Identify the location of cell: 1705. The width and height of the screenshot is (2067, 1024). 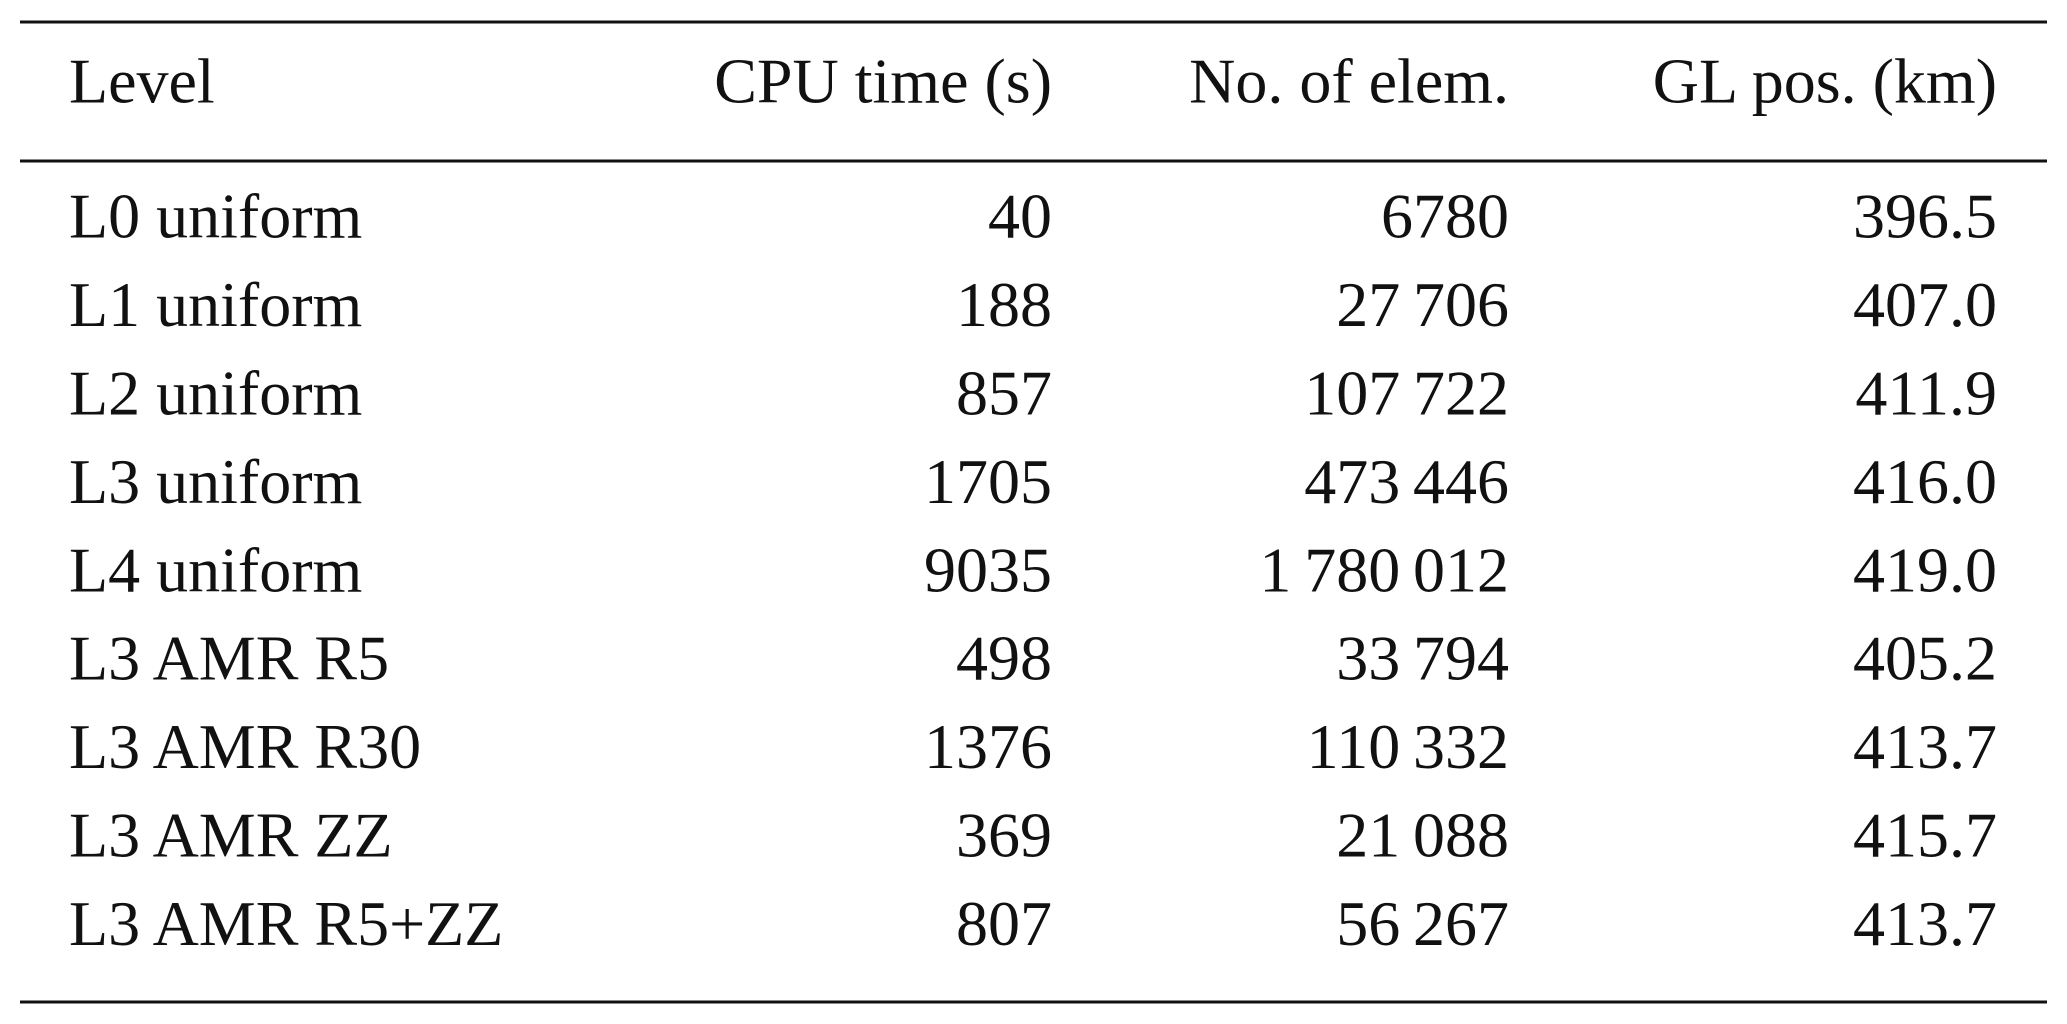
(988, 481).